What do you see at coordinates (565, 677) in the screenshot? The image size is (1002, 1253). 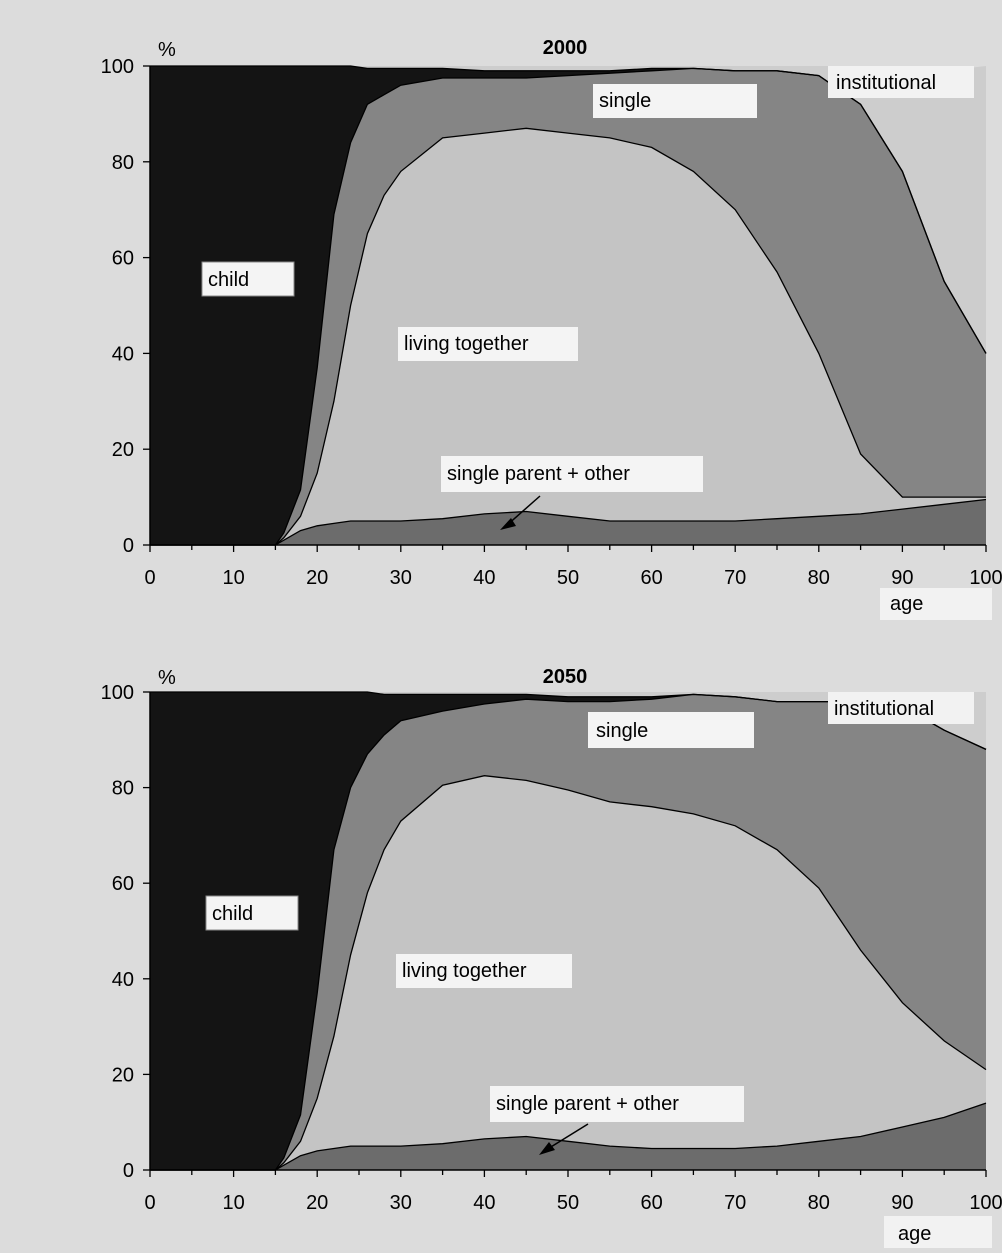 I see `chart-title: 2050` at bounding box center [565, 677].